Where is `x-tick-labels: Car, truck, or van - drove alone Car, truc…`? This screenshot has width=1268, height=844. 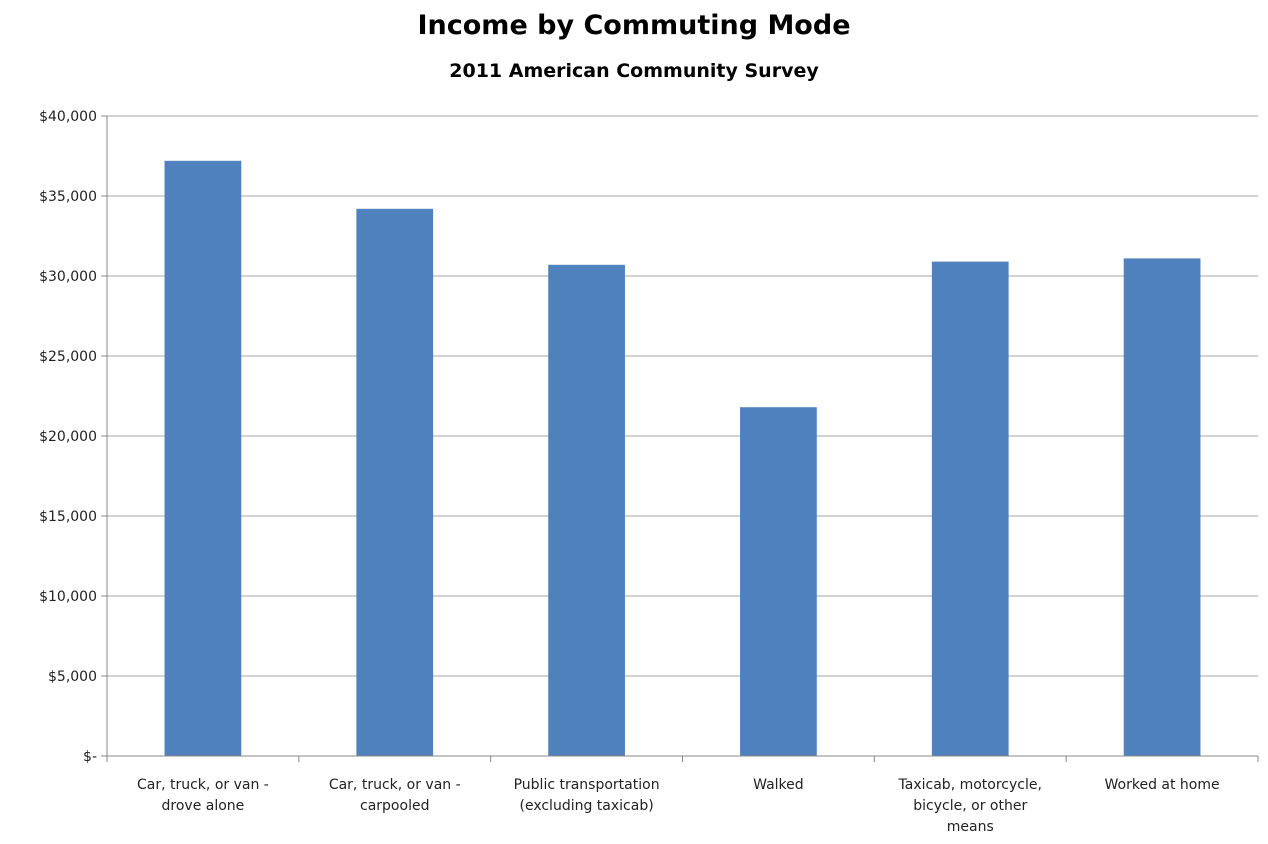
x-tick-labels: Car, truck, or van - drove alone Car, truc… is located at coordinates (678, 806).